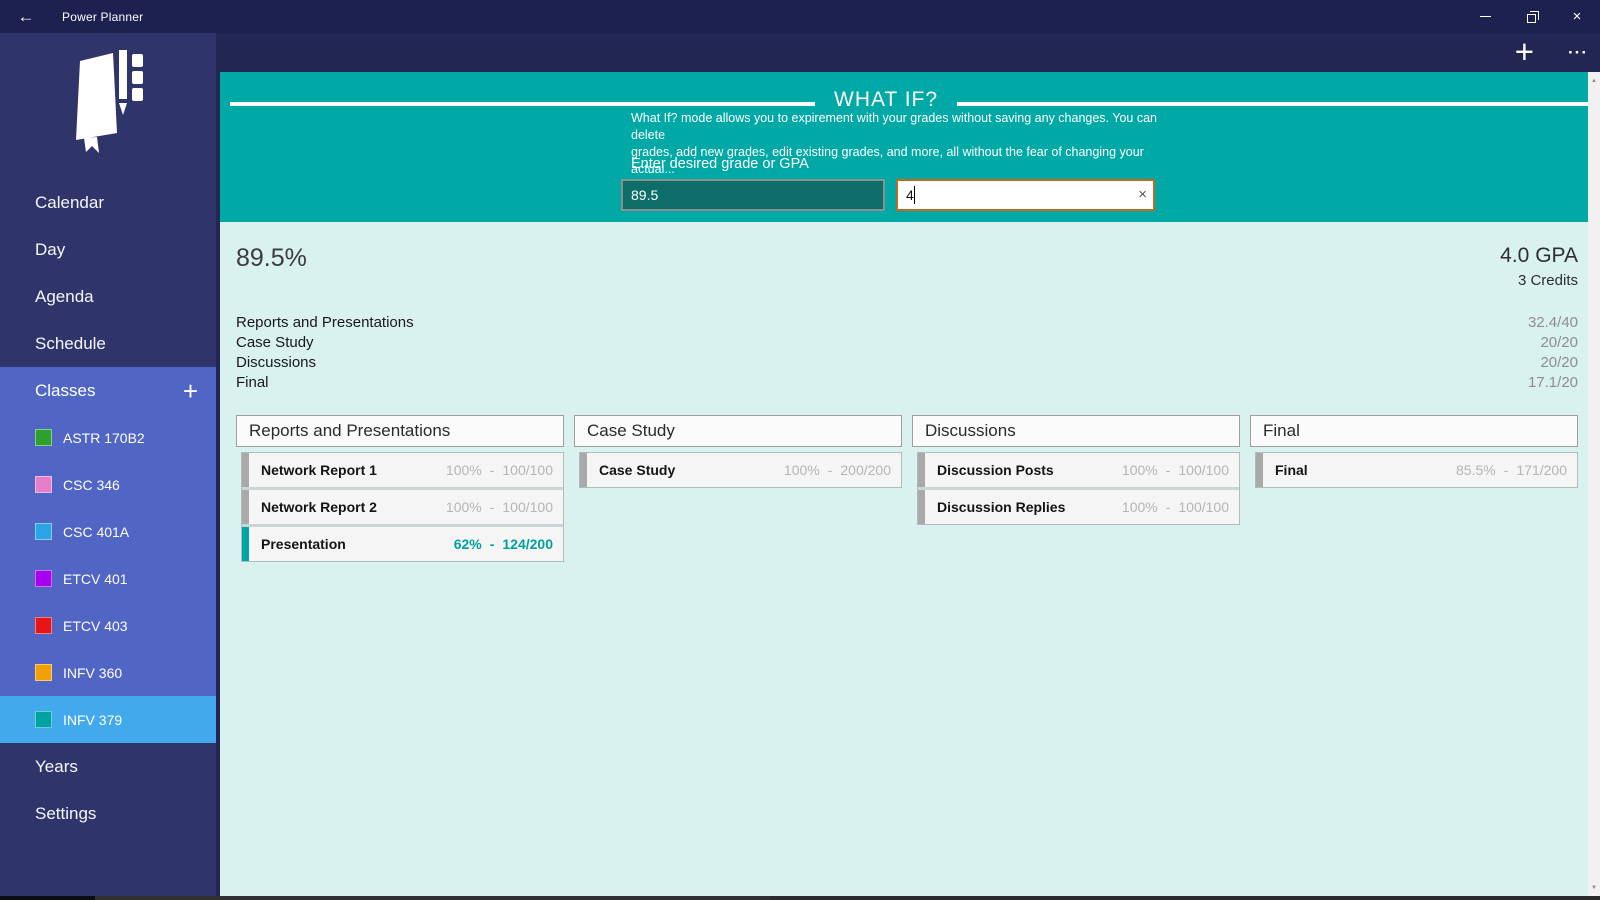 This screenshot has height=900, width=1600. Describe the element at coordinates (914, 195) in the screenshot. I see `text-caret` at that location.